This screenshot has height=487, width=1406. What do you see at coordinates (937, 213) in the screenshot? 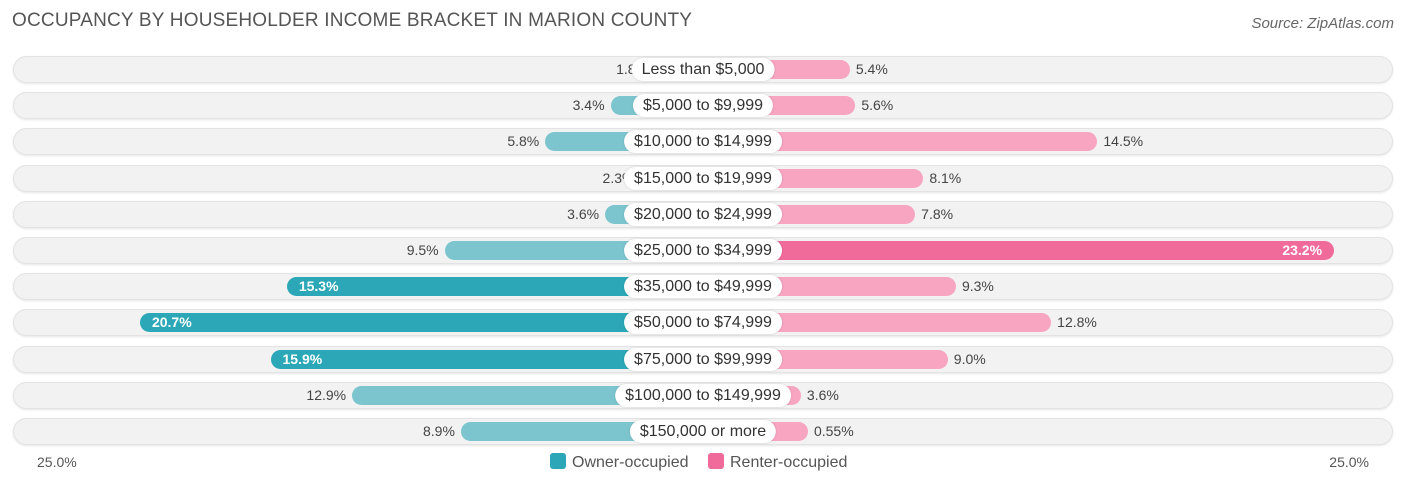
I see `renter-value-label: 7.8%` at bounding box center [937, 213].